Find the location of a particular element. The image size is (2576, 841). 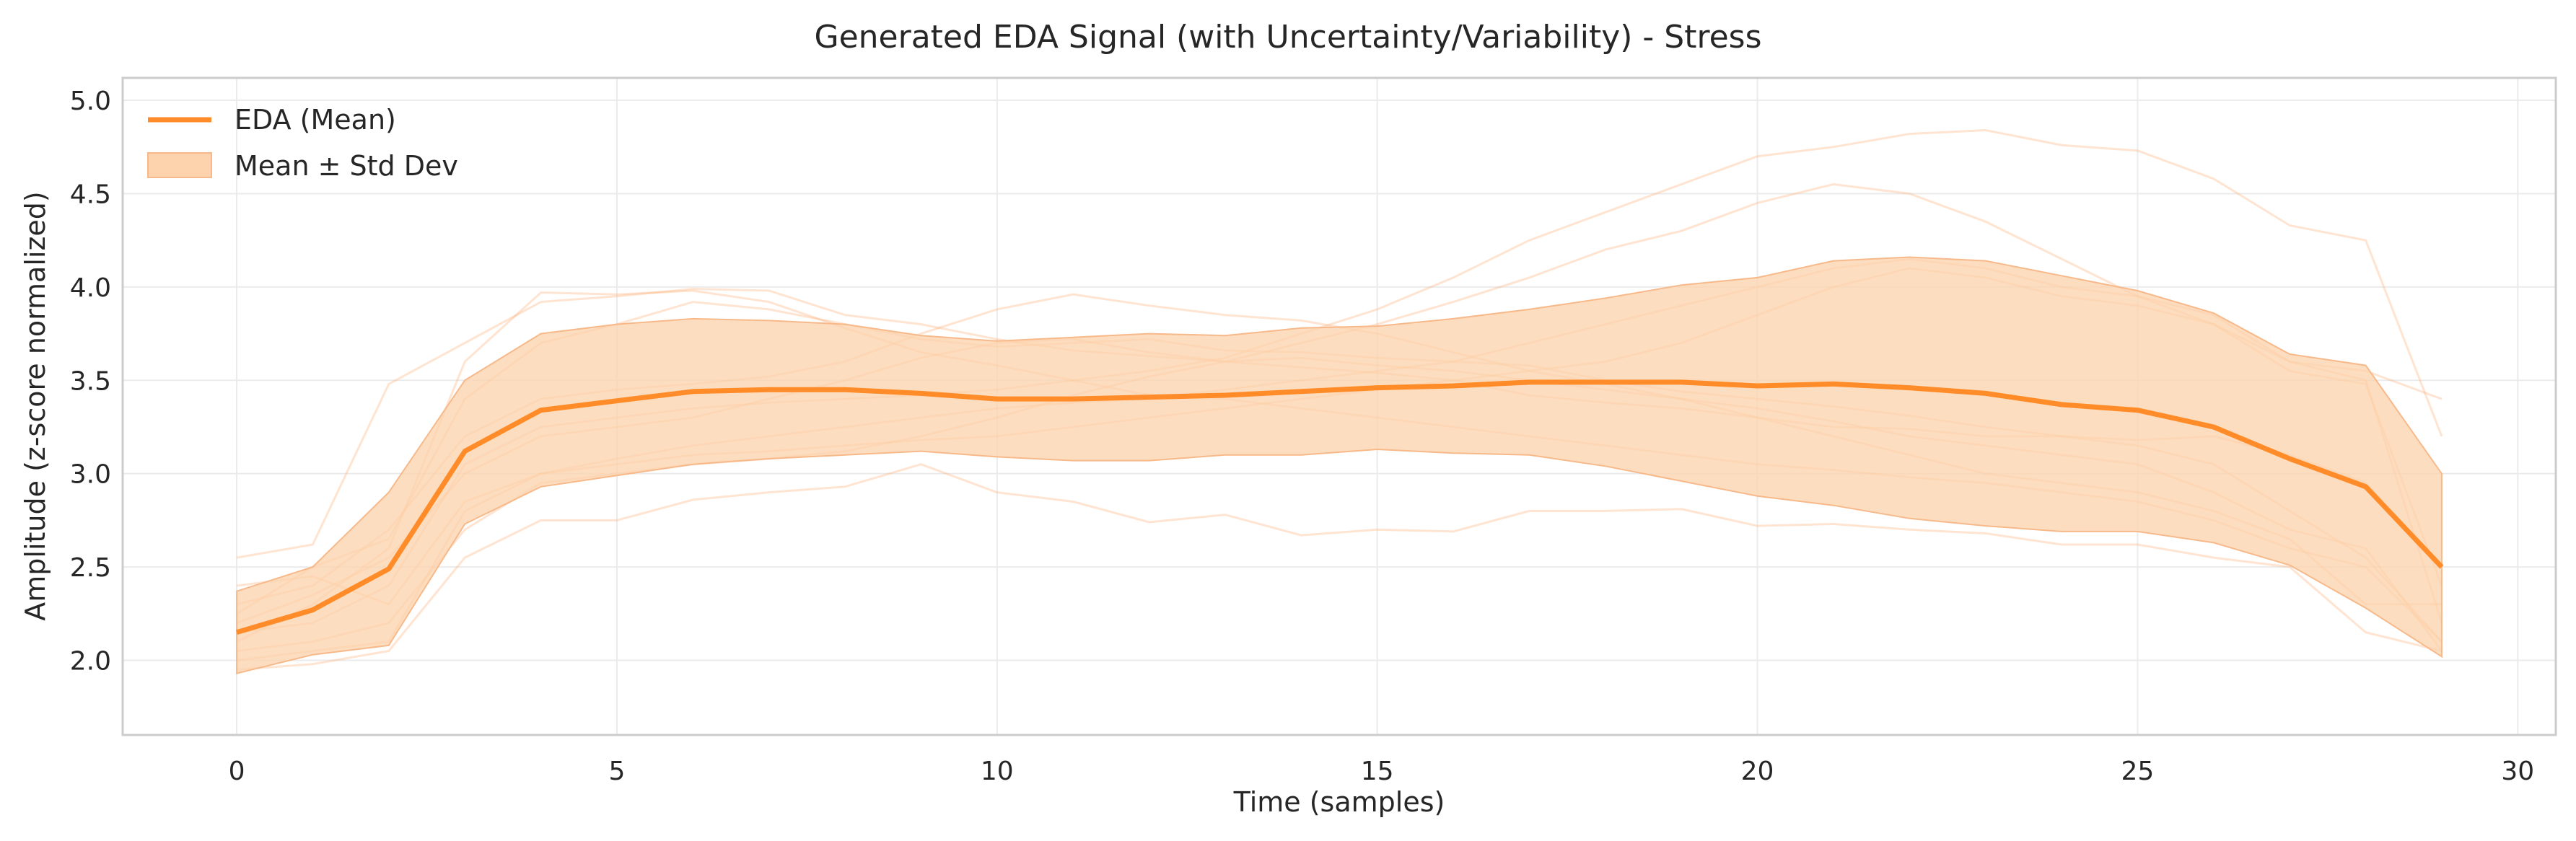

y-axis-ticks: 2.0 2.5 3.0 3.5 4.0 4.5 5.0 is located at coordinates (90, 381).